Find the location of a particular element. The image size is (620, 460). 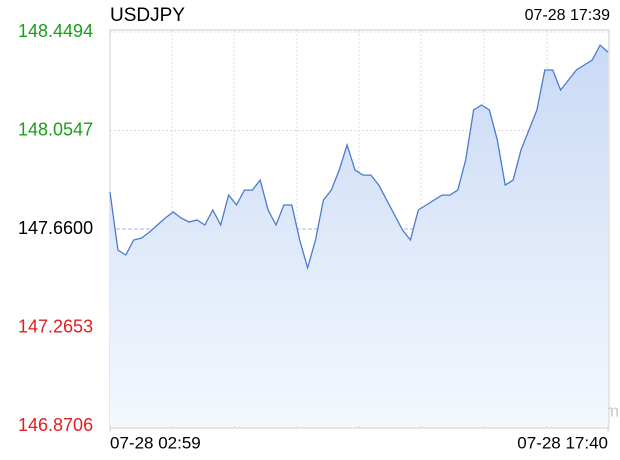

y-tick-label: 148.4494 is located at coordinates (55, 31).